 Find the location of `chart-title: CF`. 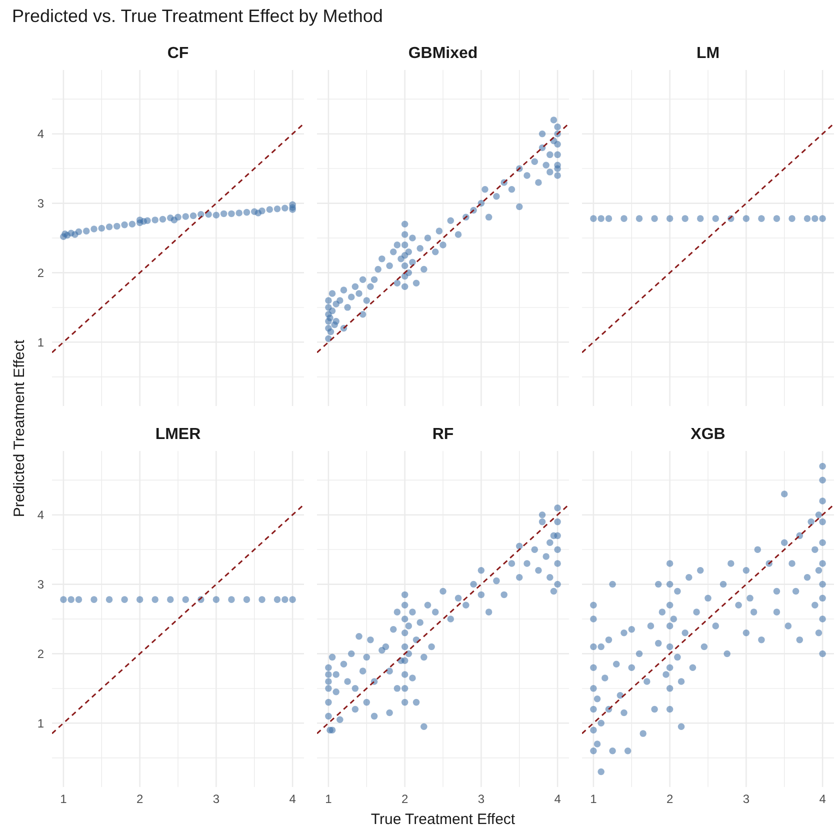

chart-title: CF is located at coordinates (178, 53).